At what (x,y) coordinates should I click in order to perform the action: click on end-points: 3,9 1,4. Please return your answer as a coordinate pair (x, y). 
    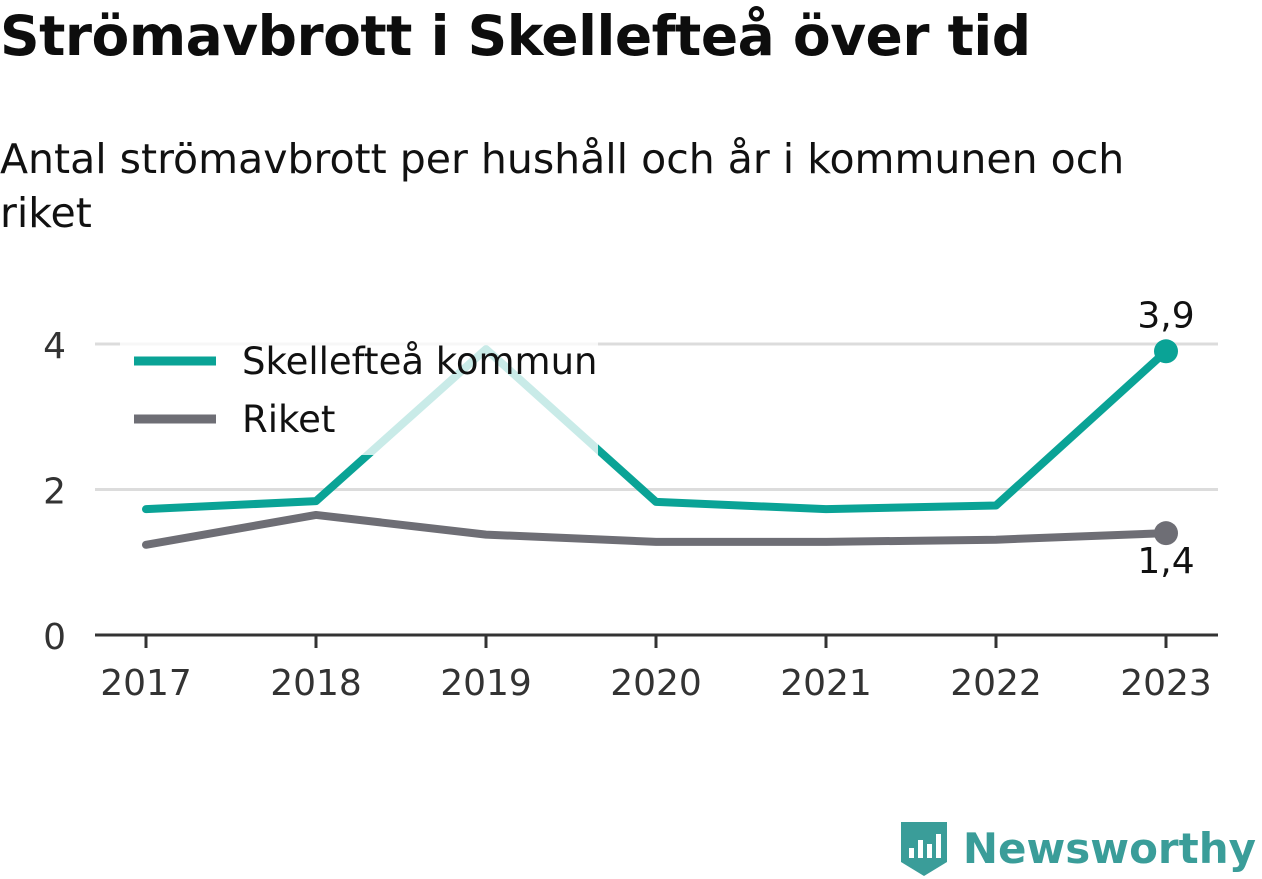
    Looking at the image, I should click on (1165, 438).